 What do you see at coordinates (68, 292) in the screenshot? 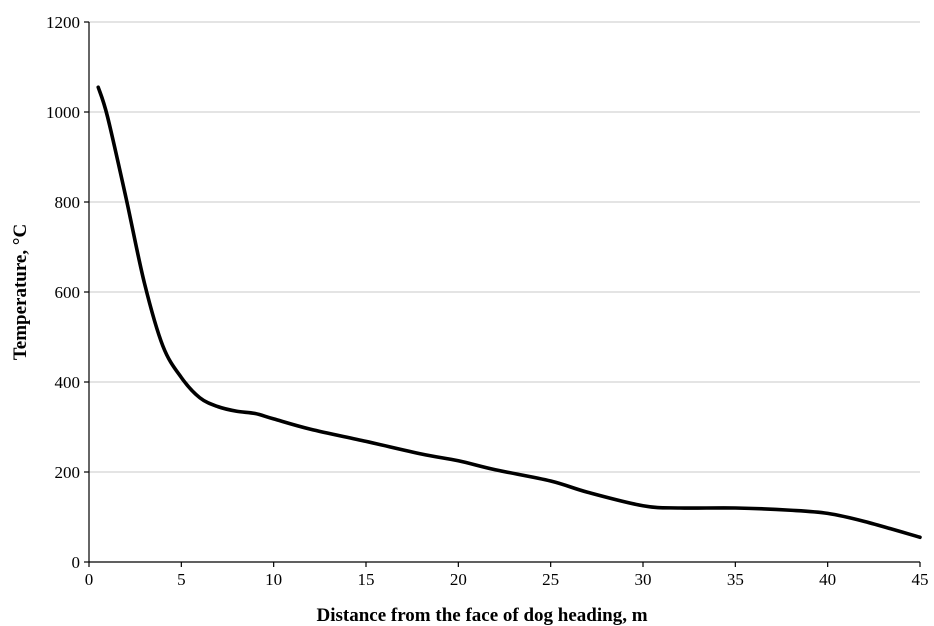
I see `y-tick-label-3: 600` at bounding box center [68, 292].